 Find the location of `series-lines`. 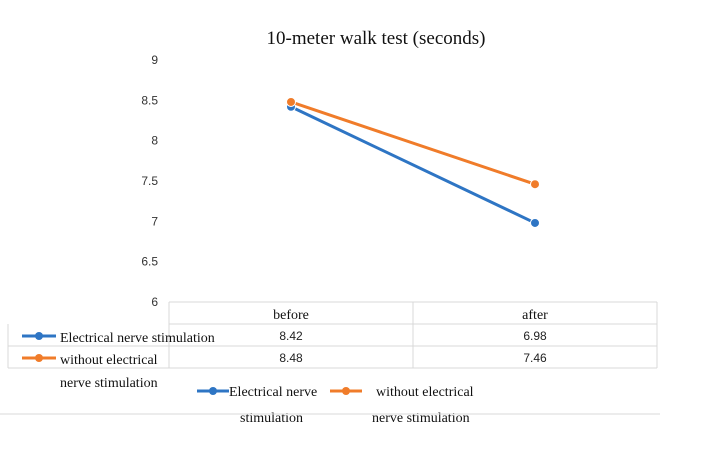

series-lines is located at coordinates (413, 162).